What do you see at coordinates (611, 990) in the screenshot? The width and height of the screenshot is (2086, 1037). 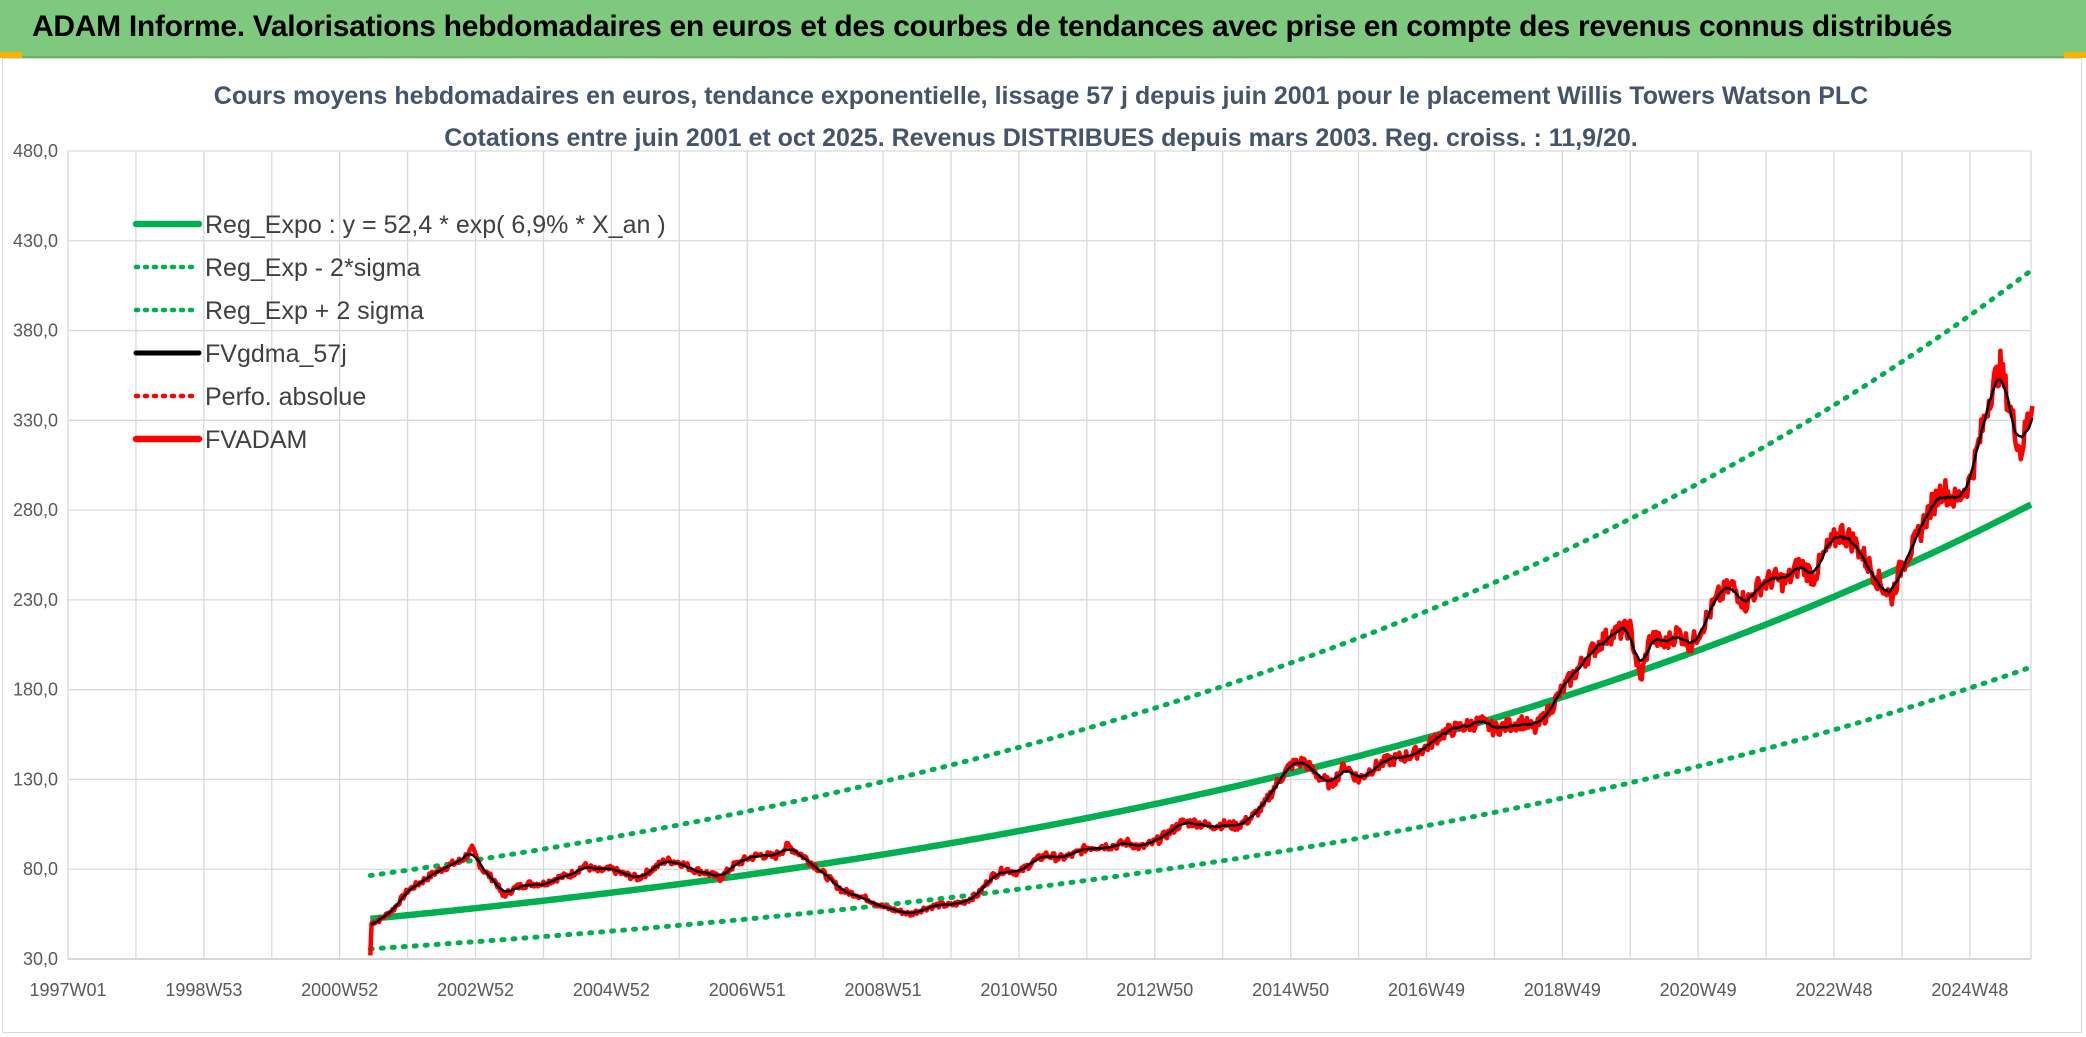 I see `x-tick-label: 2004W52` at bounding box center [611, 990].